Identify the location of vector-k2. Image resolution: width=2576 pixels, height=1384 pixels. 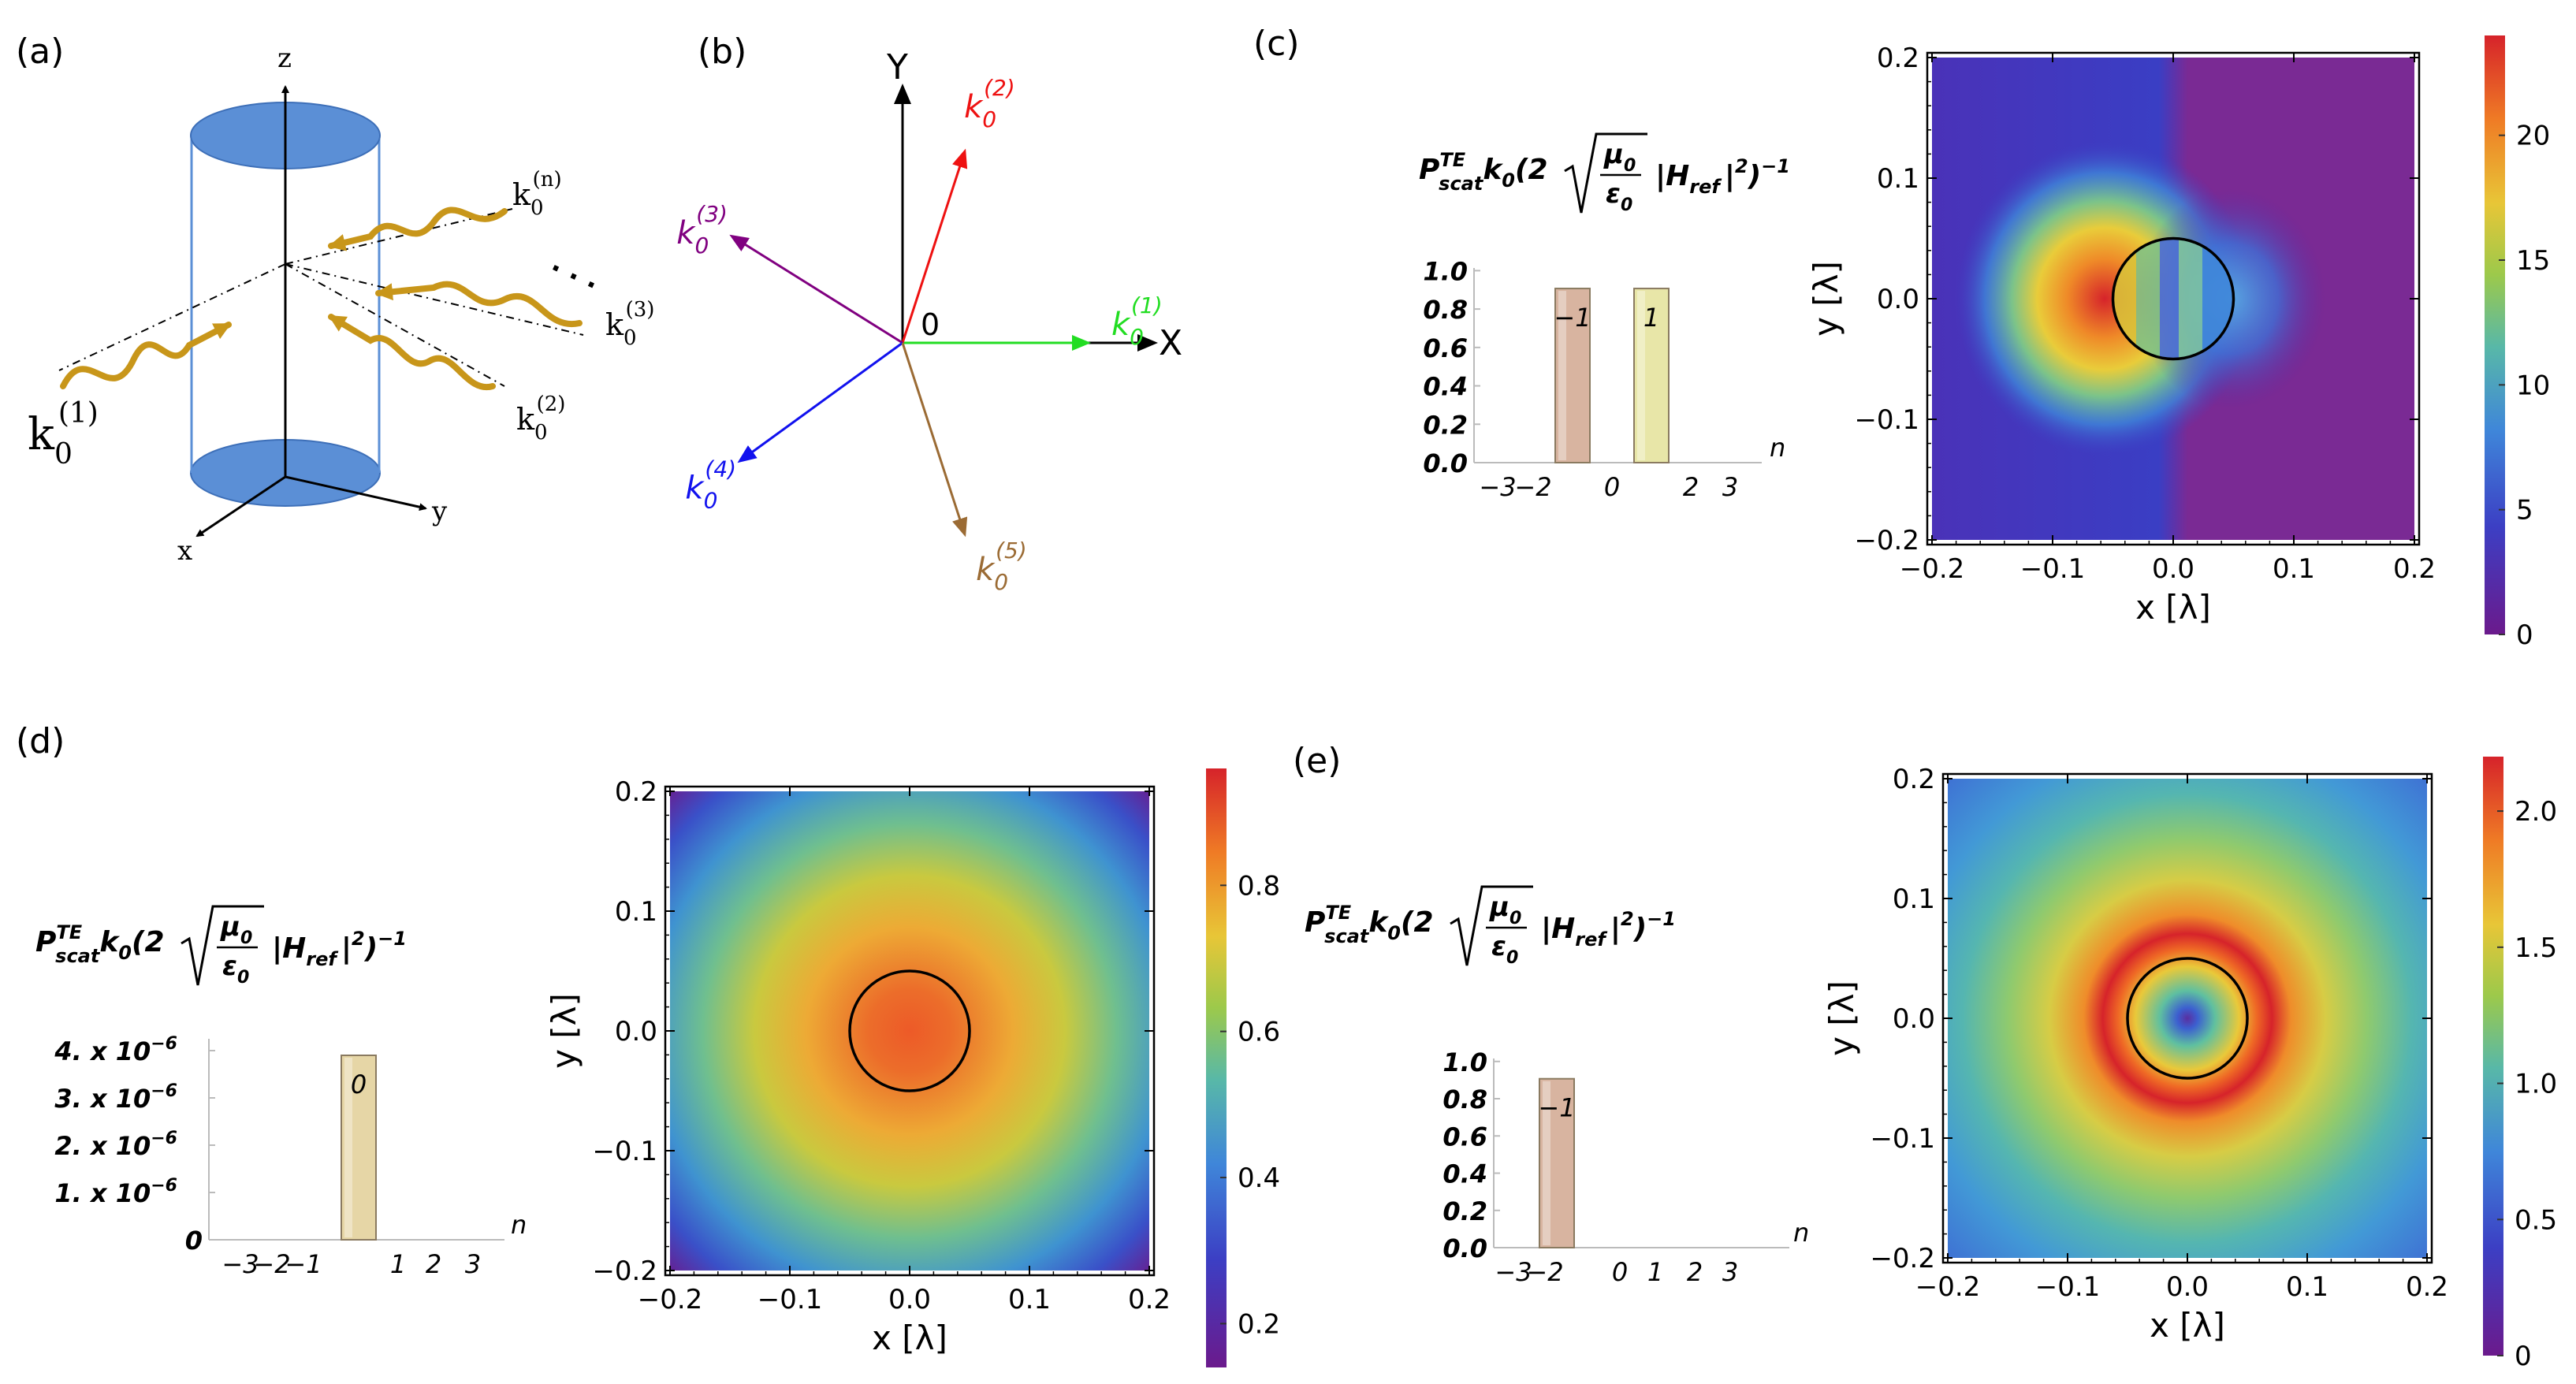
(934, 246).